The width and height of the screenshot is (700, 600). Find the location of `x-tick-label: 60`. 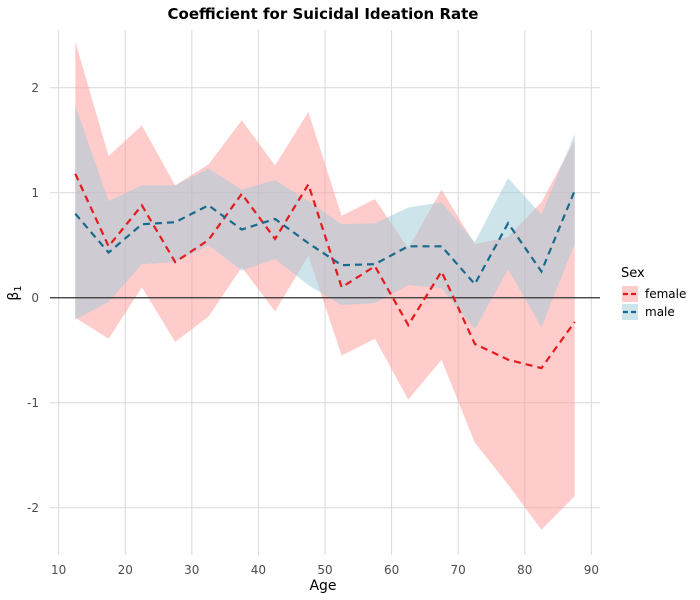

x-tick-label: 60 is located at coordinates (391, 570).